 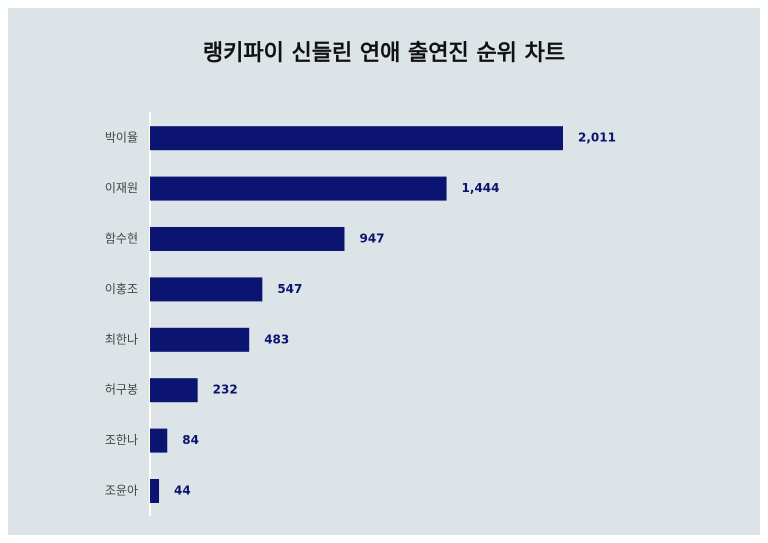 What do you see at coordinates (121, 339) in the screenshot?
I see `y-tick-label: 최한나` at bounding box center [121, 339].